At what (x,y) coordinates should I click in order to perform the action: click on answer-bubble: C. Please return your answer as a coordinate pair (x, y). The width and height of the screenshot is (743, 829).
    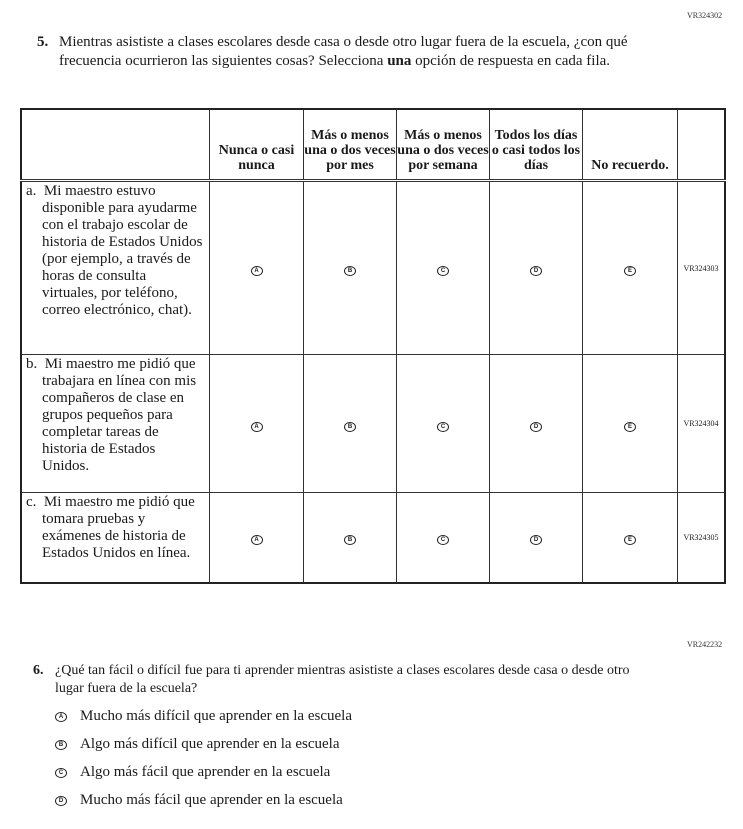
    Looking at the image, I should click on (61, 772).